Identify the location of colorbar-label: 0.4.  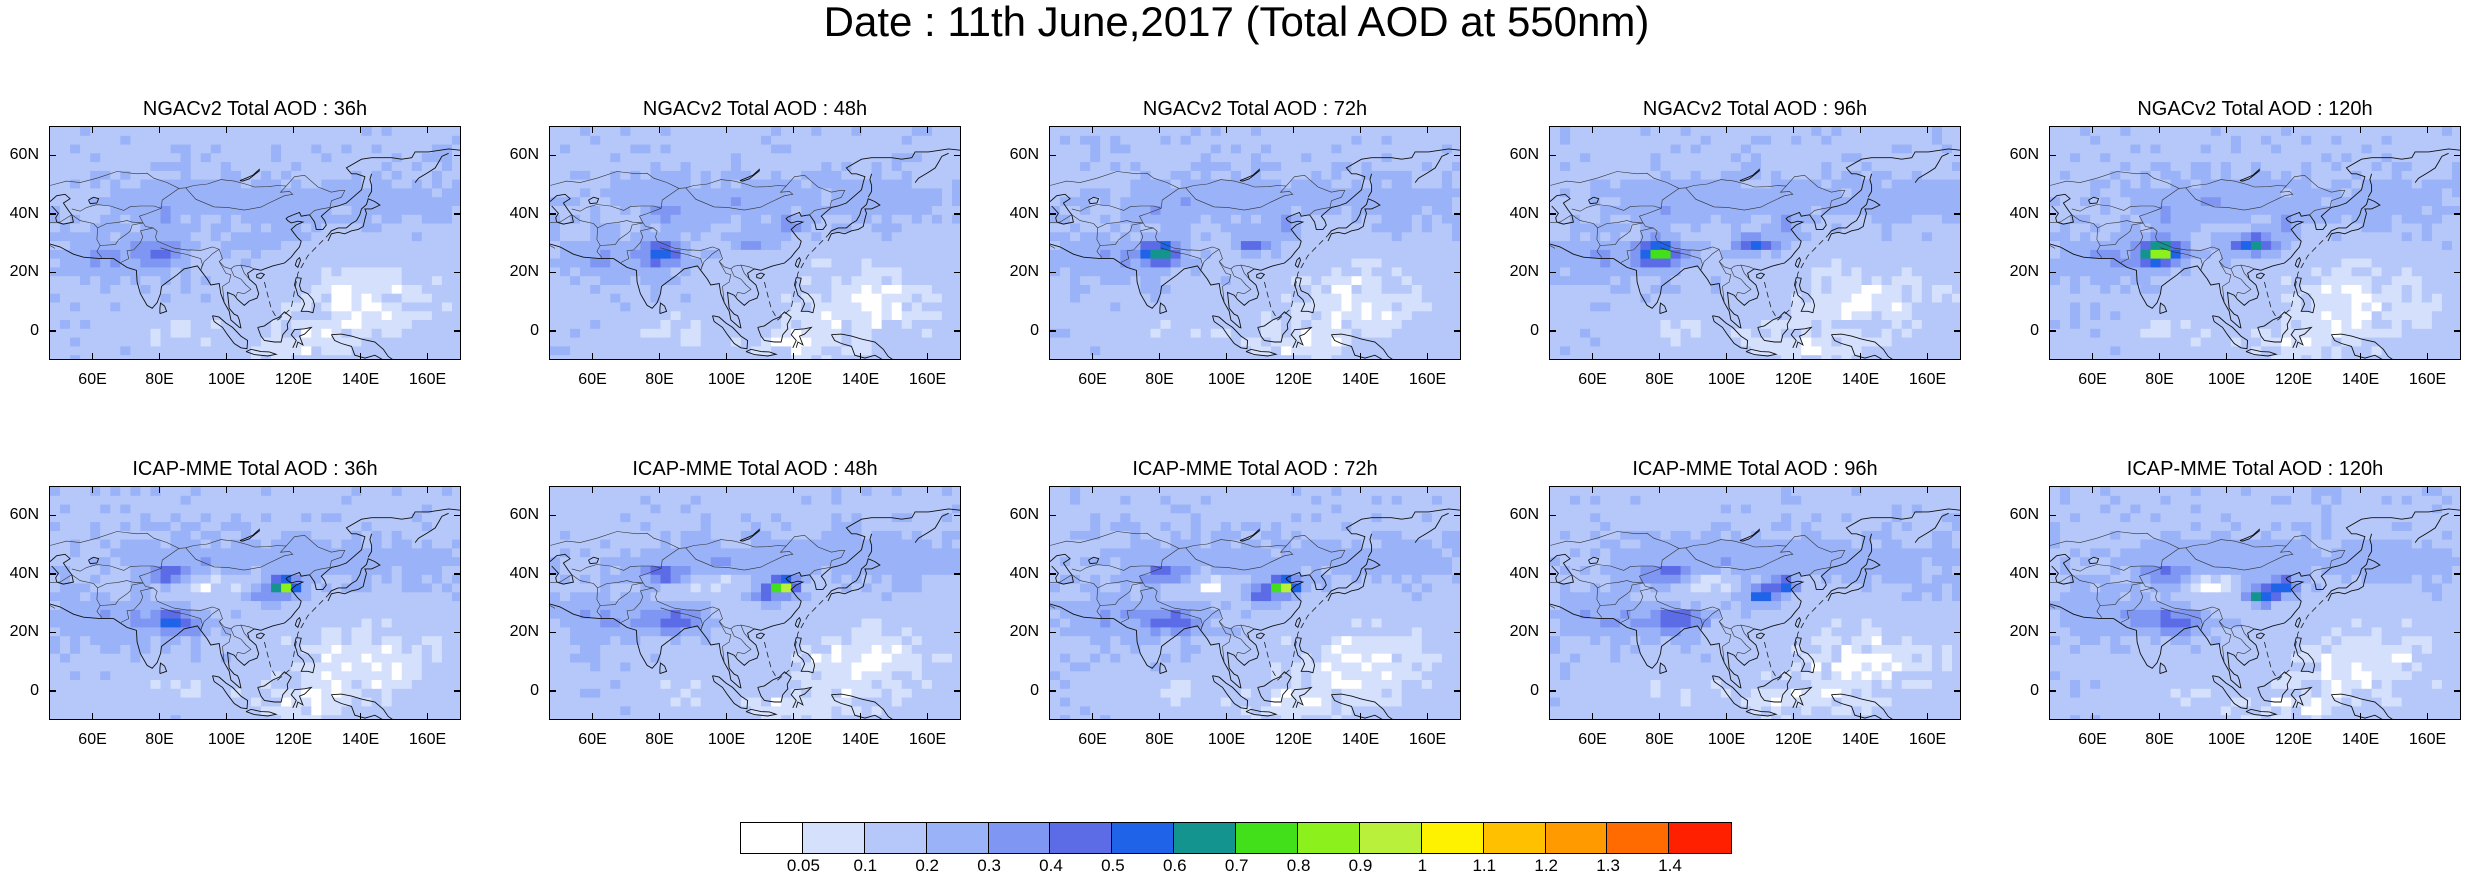
(1051, 865).